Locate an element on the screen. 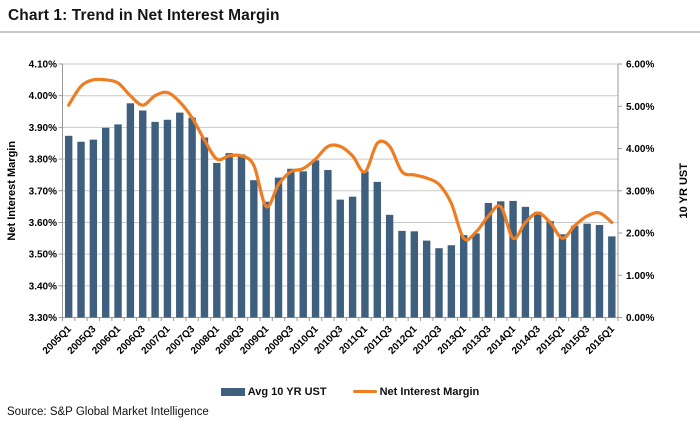  left-axis-tick-label: 3.50% is located at coordinates (43, 255).